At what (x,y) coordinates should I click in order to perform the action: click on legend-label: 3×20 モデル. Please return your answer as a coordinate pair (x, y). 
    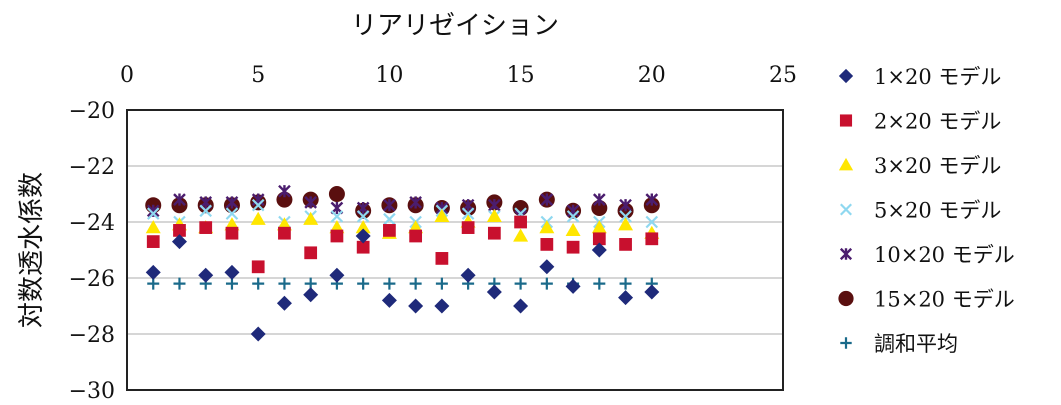
    Looking at the image, I should click on (937, 166).